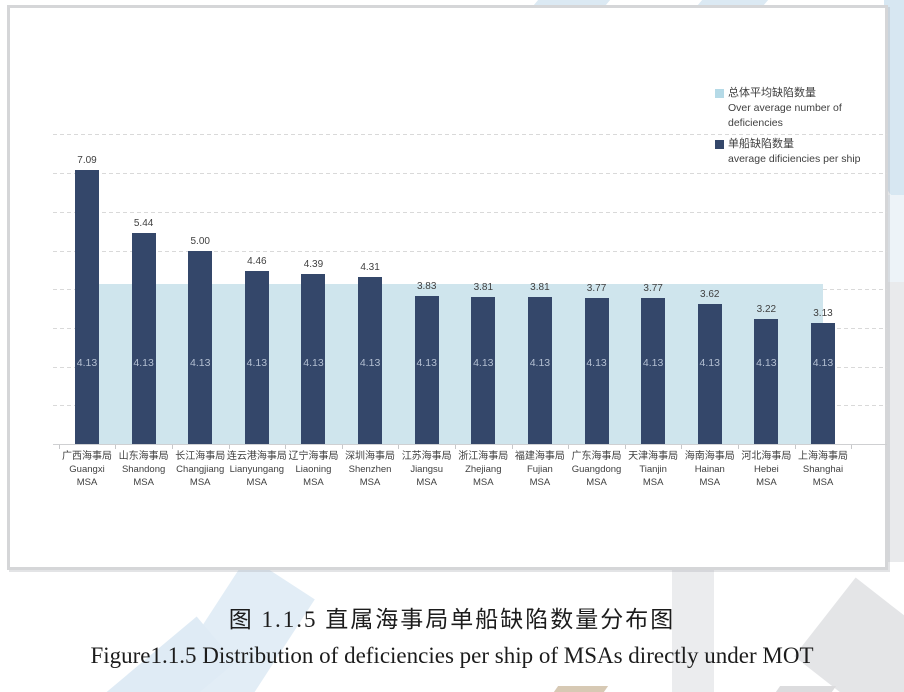  Describe the element at coordinates (894, 240) in the screenshot. I see `deco-right-pale` at that location.